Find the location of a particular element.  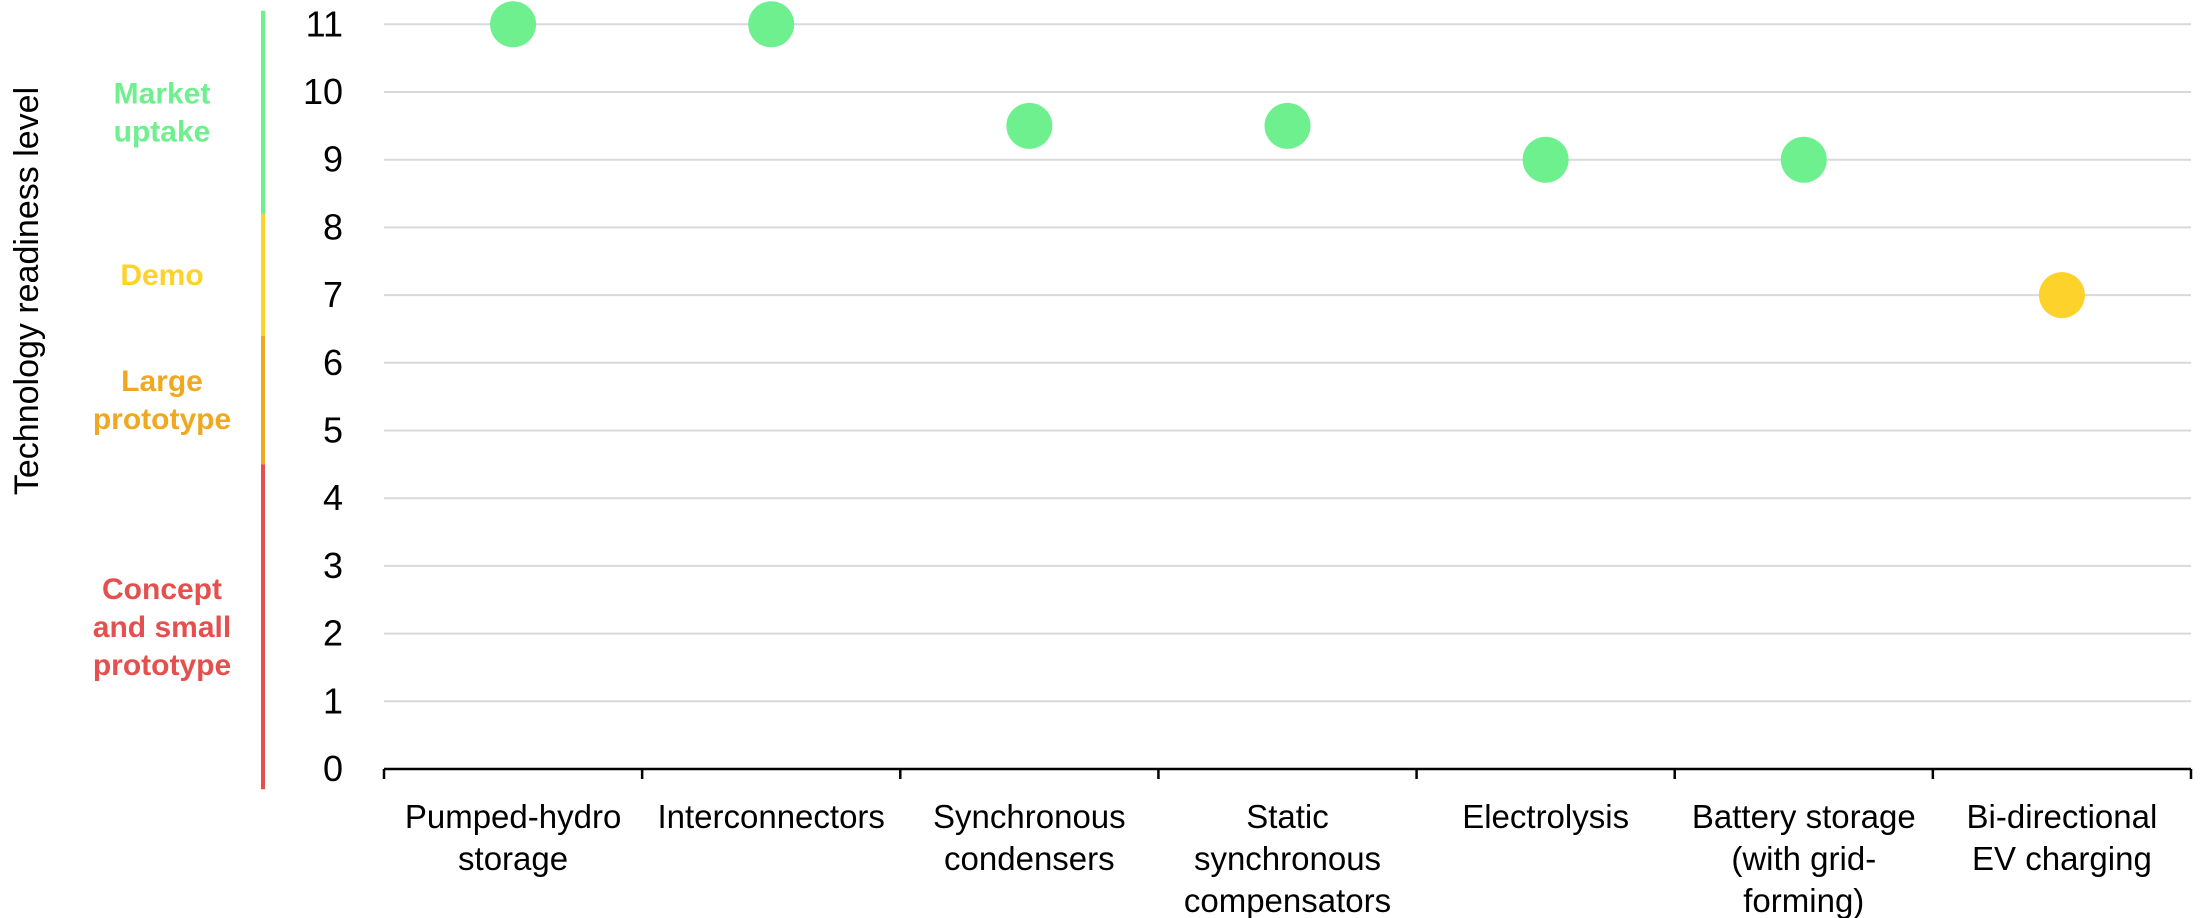

x-category-label-0-1: storage is located at coordinates (513, 858).